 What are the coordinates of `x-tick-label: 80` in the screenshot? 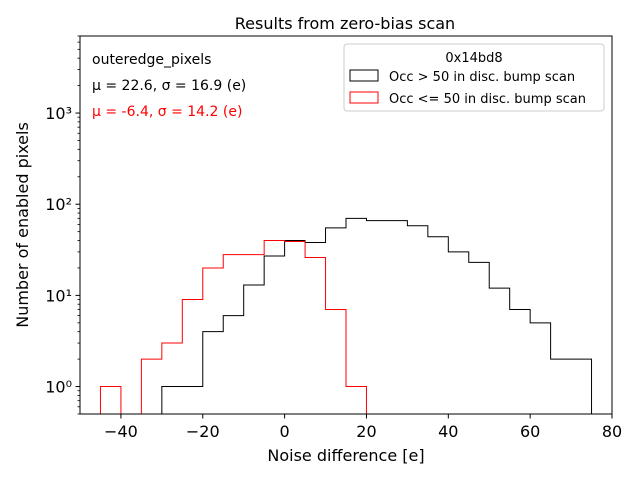 It's located at (612, 431).